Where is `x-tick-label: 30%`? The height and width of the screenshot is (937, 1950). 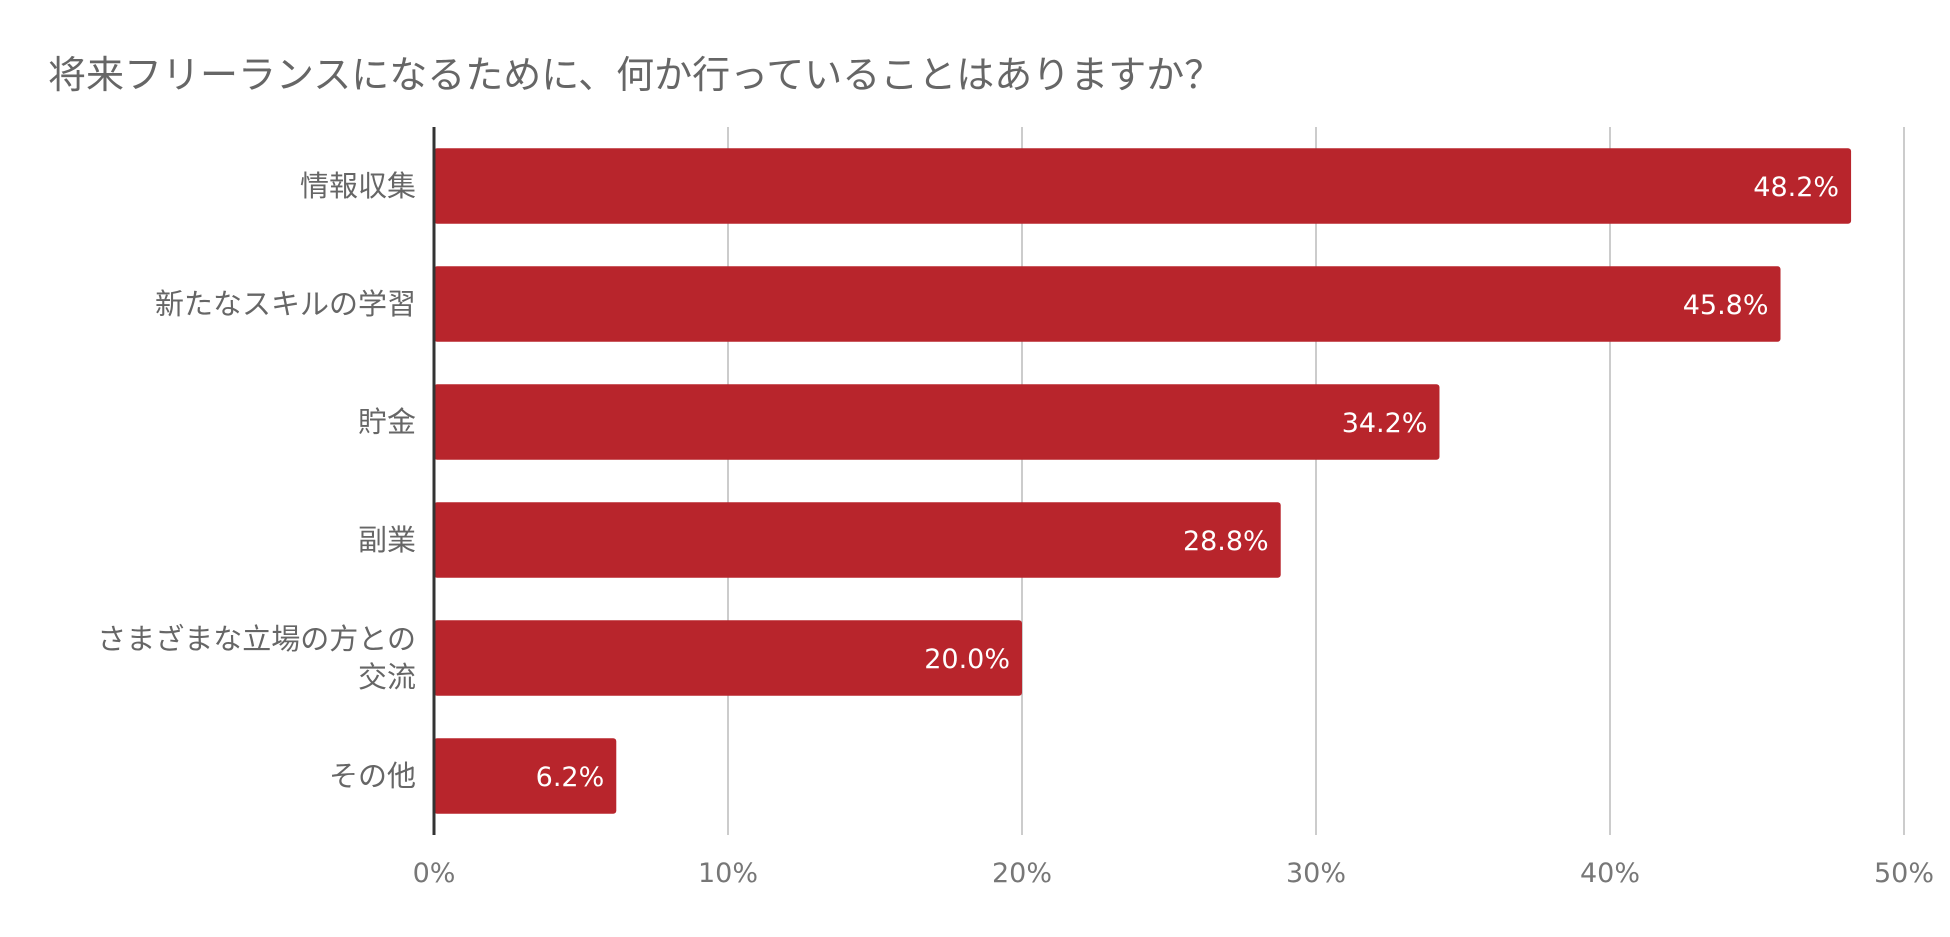
x-tick-label: 30% is located at coordinates (1316, 873).